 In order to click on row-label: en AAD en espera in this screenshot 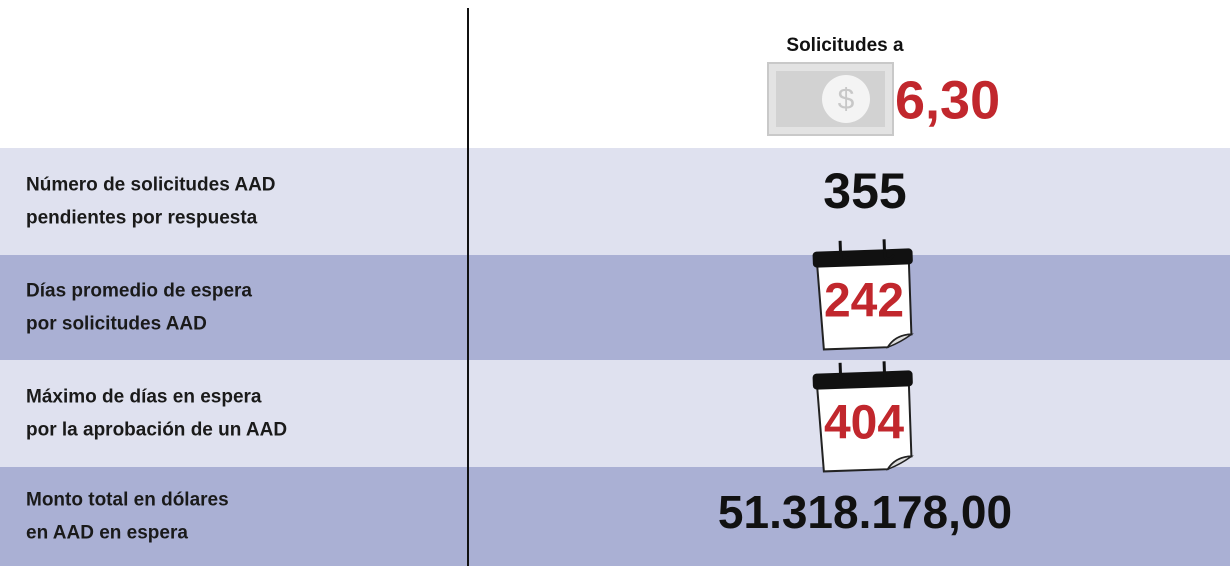, I will do `click(107, 533)`.